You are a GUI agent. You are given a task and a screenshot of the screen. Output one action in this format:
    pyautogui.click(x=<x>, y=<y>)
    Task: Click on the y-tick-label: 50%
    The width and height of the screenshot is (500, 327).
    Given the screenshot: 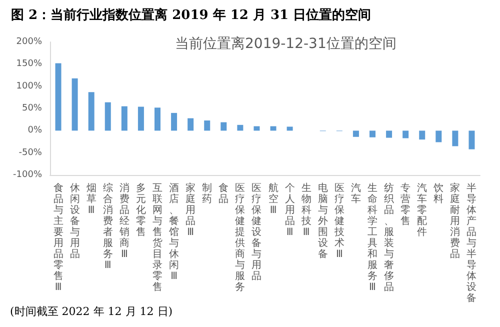 What is the action you would take?
    pyautogui.click(x=32, y=109)
    